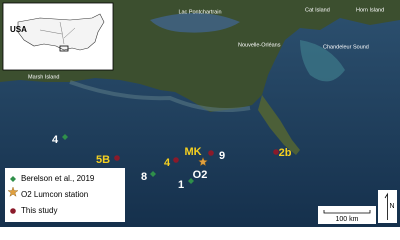 This screenshot has height=240, width=400. Describe the element at coordinates (58, 178) in the screenshot. I see `legend-label: Berelson et al., 2019` at that location.